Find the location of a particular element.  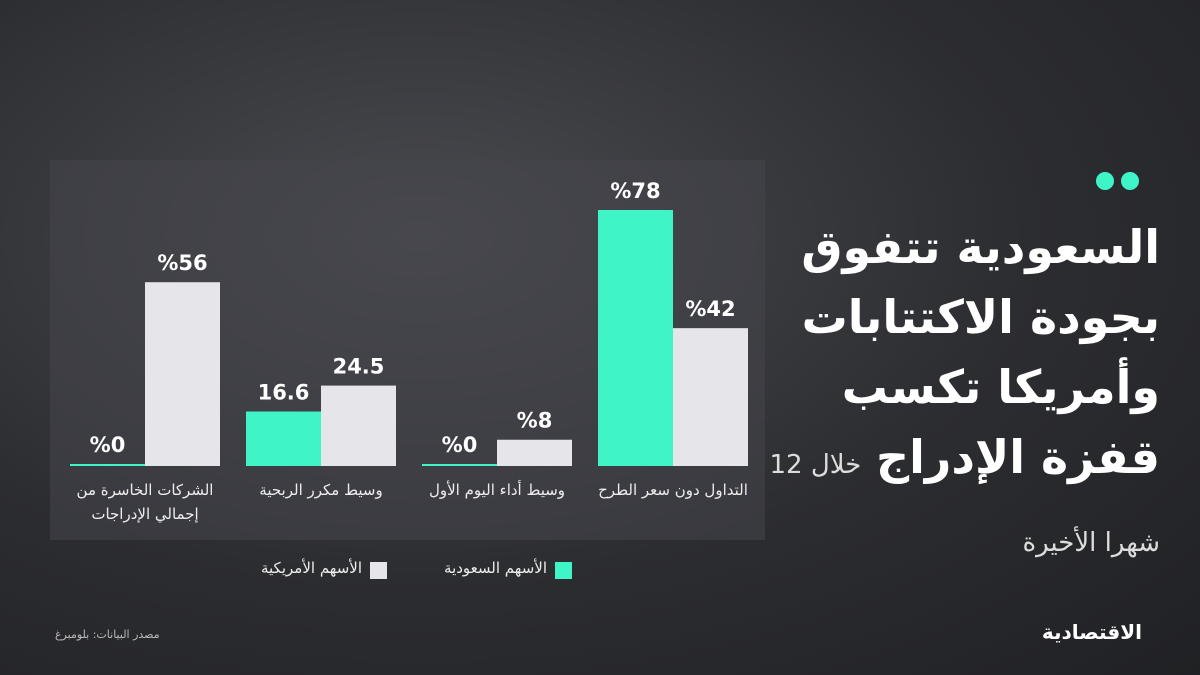

category-label: الشركات الخاسرة من إجمالي الإدراجات is located at coordinates (145, 502).